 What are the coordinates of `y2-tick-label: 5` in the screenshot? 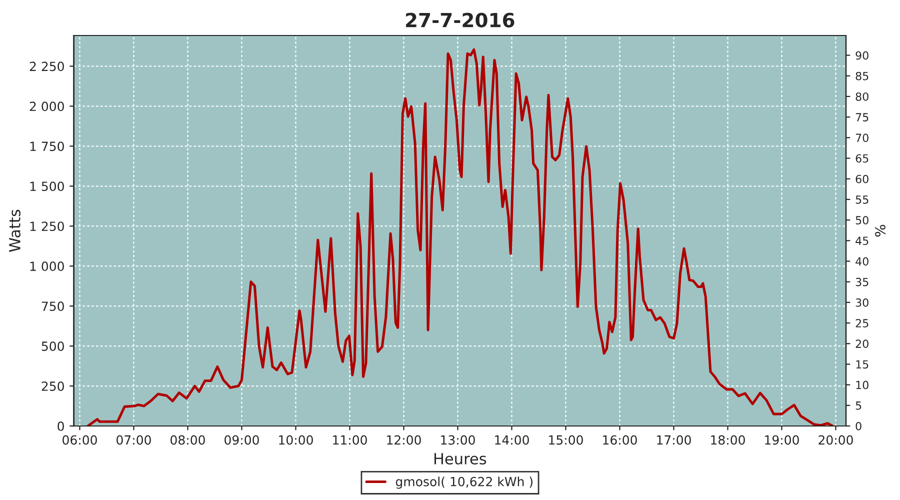 It's located at (859, 406).